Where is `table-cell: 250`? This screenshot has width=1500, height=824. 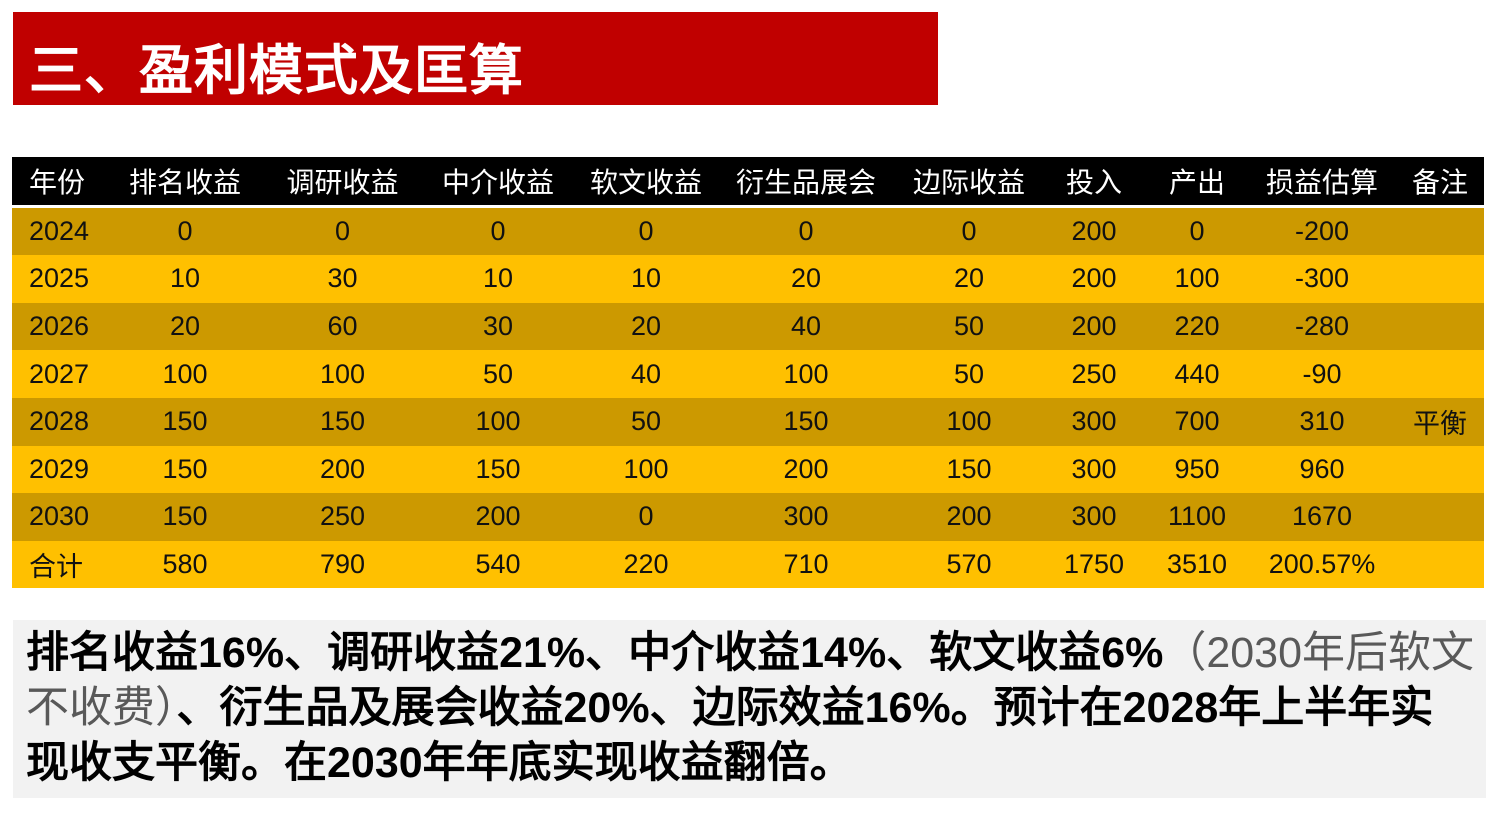 table-cell: 250 is located at coordinates (342, 517).